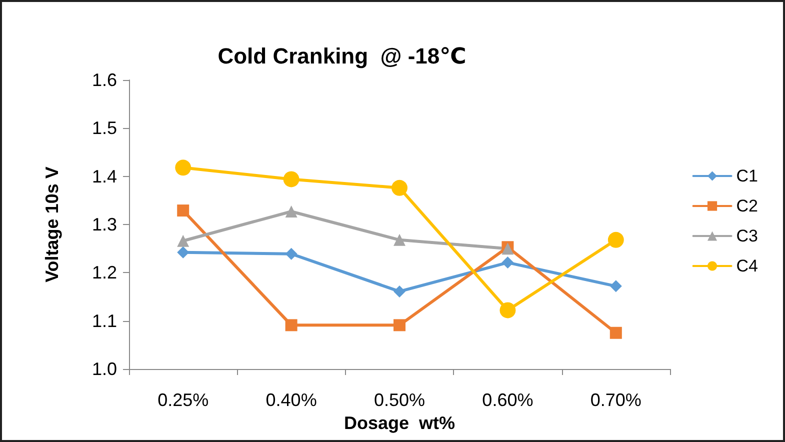  What do you see at coordinates (104, 128) in the screenshot?
I see `y-tick-label: 1.5` at bounding box center [104, 128].